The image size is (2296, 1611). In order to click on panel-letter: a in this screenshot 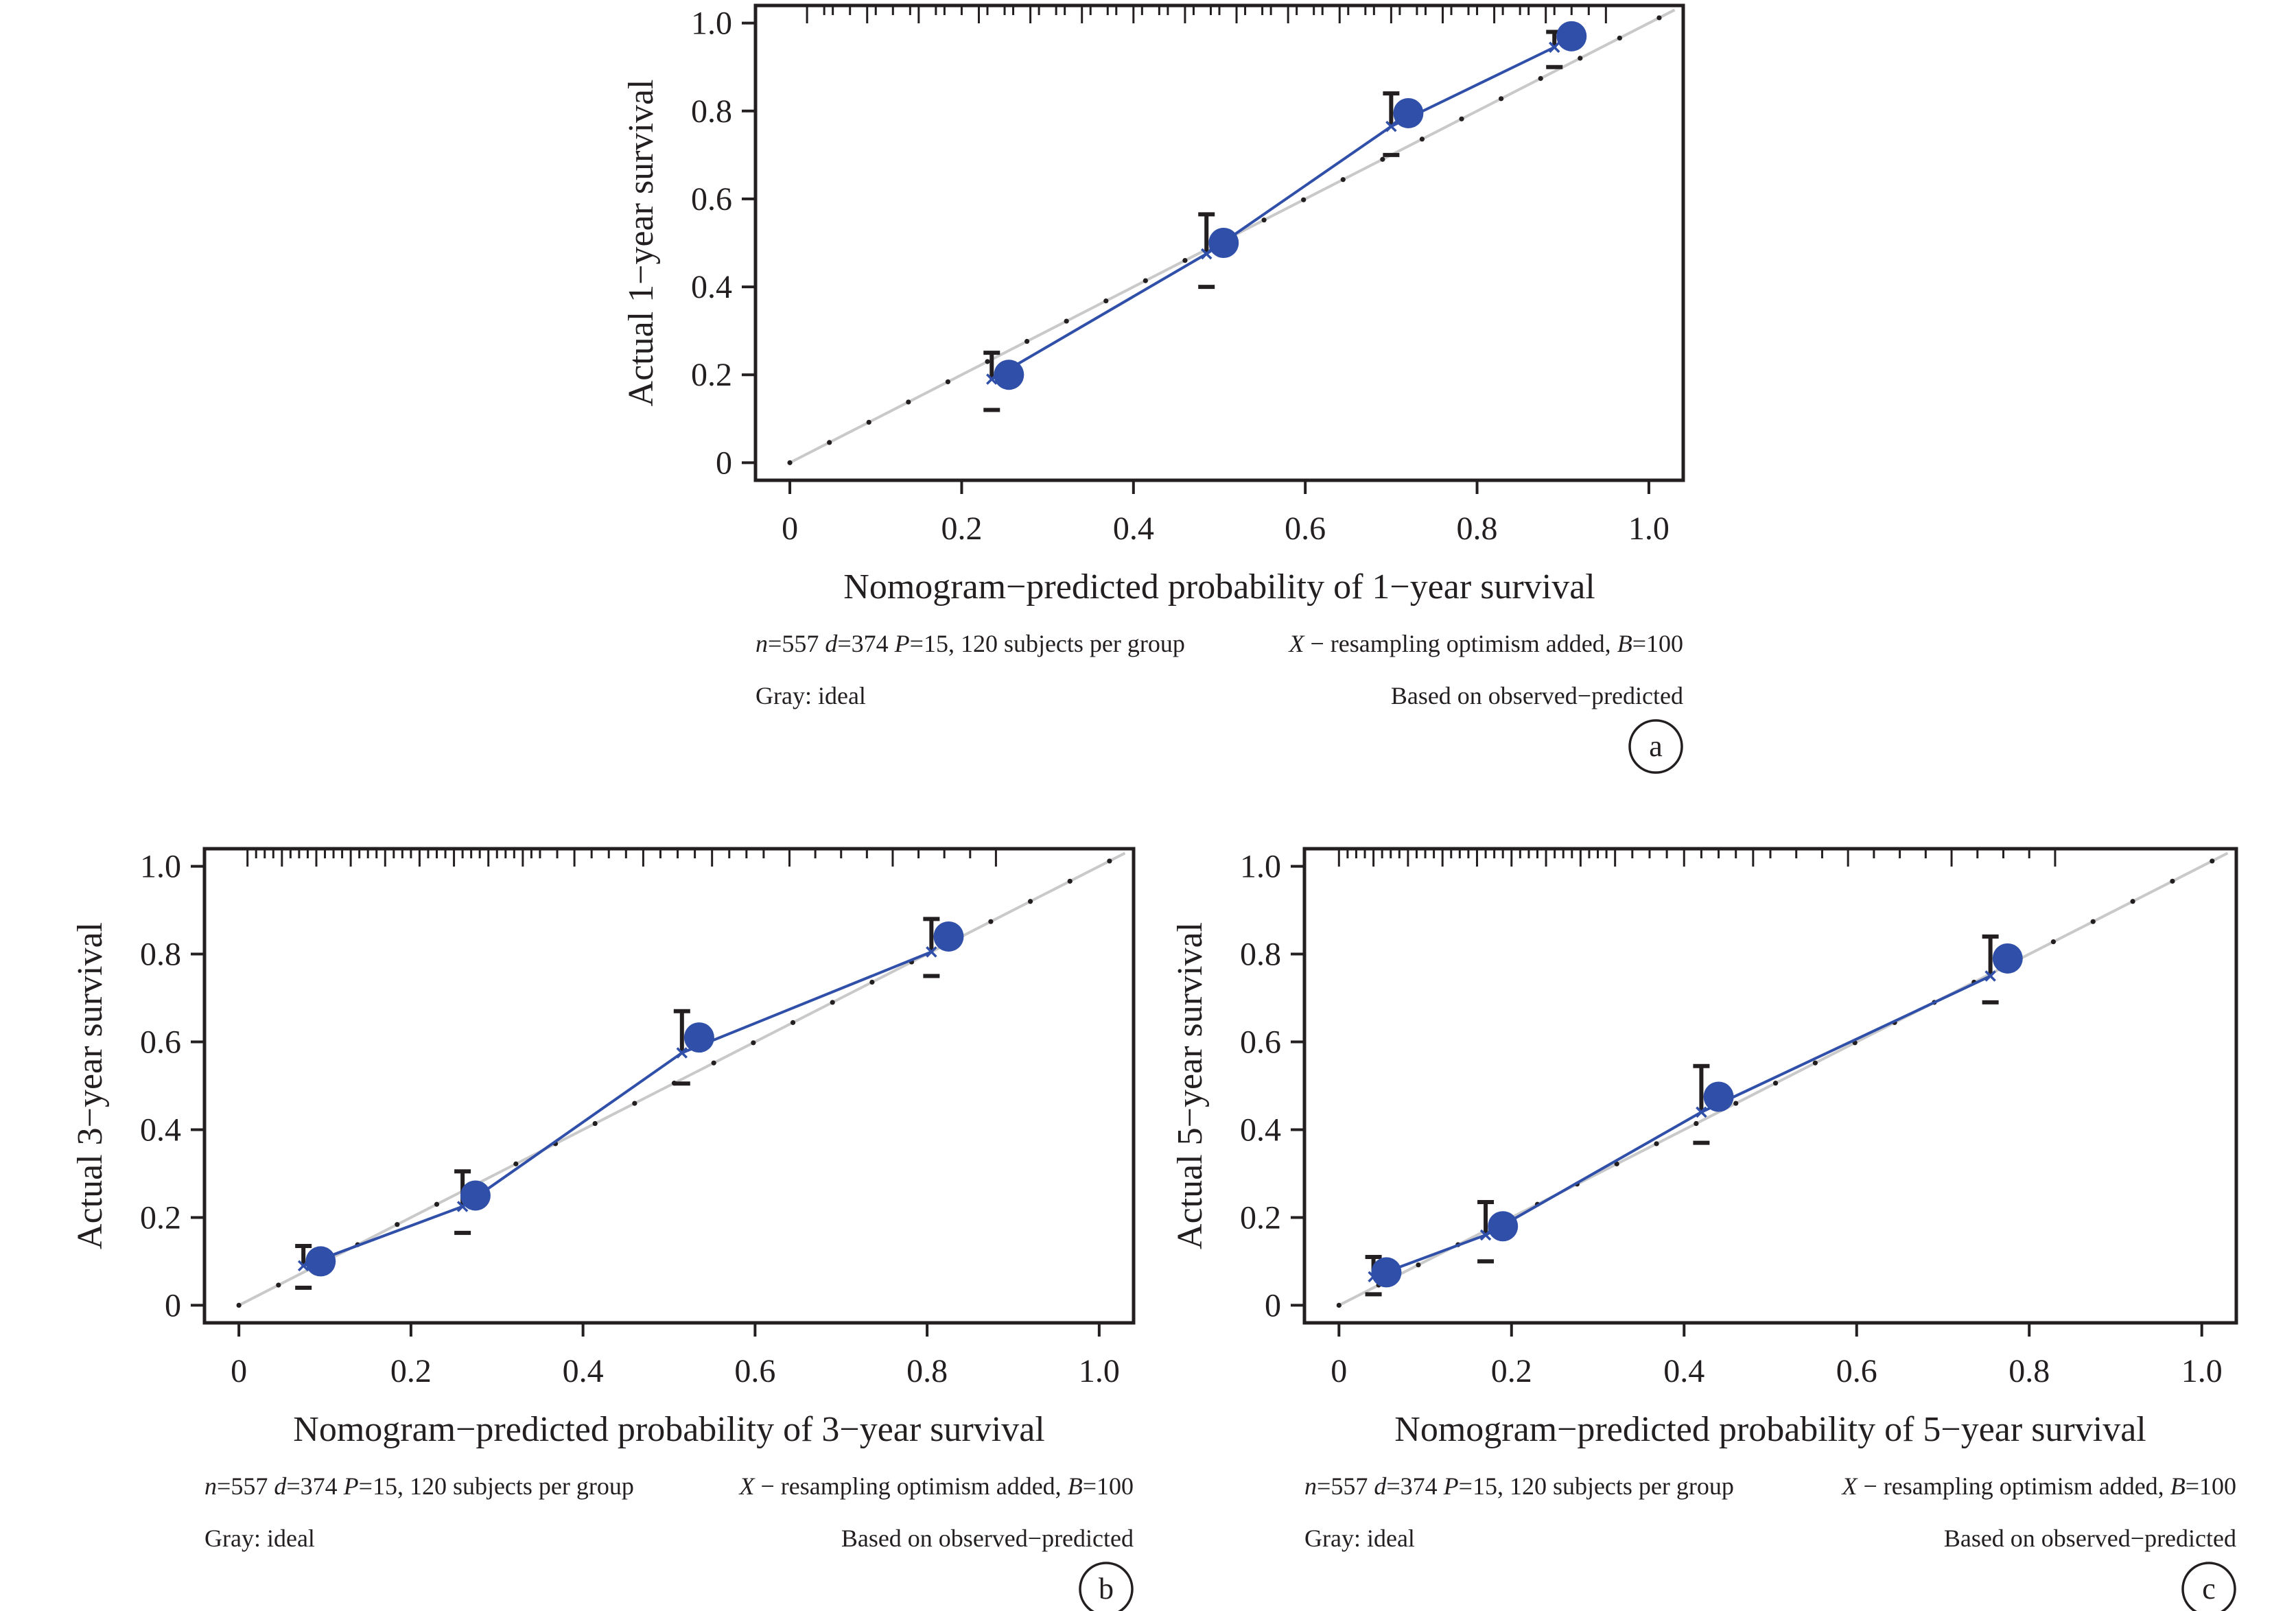, I will do `click(1656, 746)`.